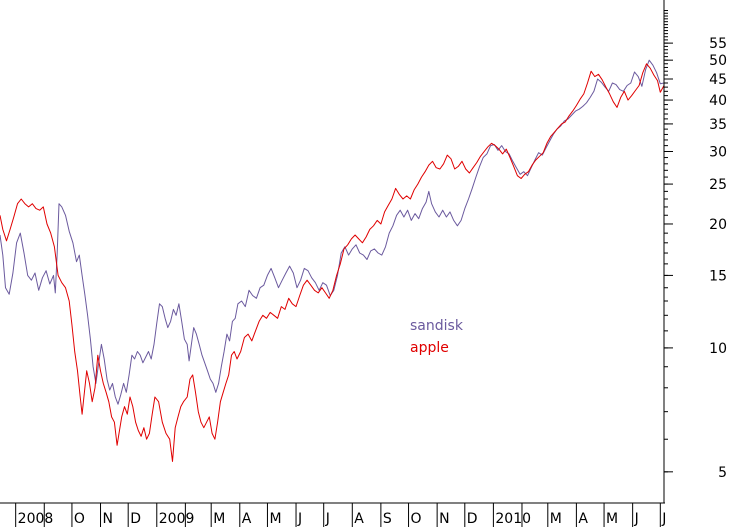  What do you see at coordinates (437, 326) in the screenshot?
I see `legend-label-sandisk: sandisk` at bounding box center [437, 326].